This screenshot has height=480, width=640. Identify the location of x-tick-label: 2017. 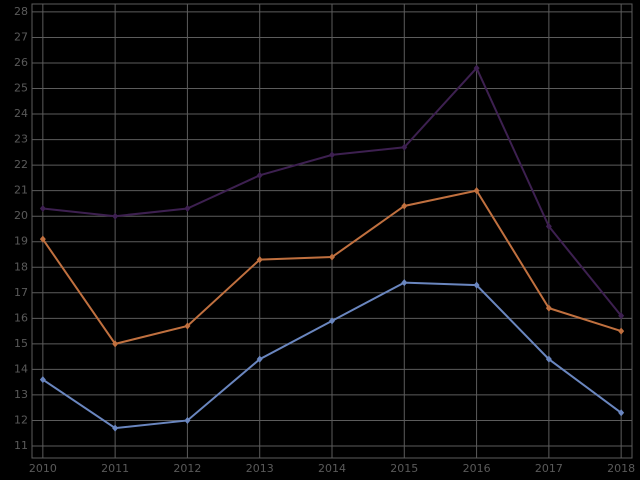
(549, 468).